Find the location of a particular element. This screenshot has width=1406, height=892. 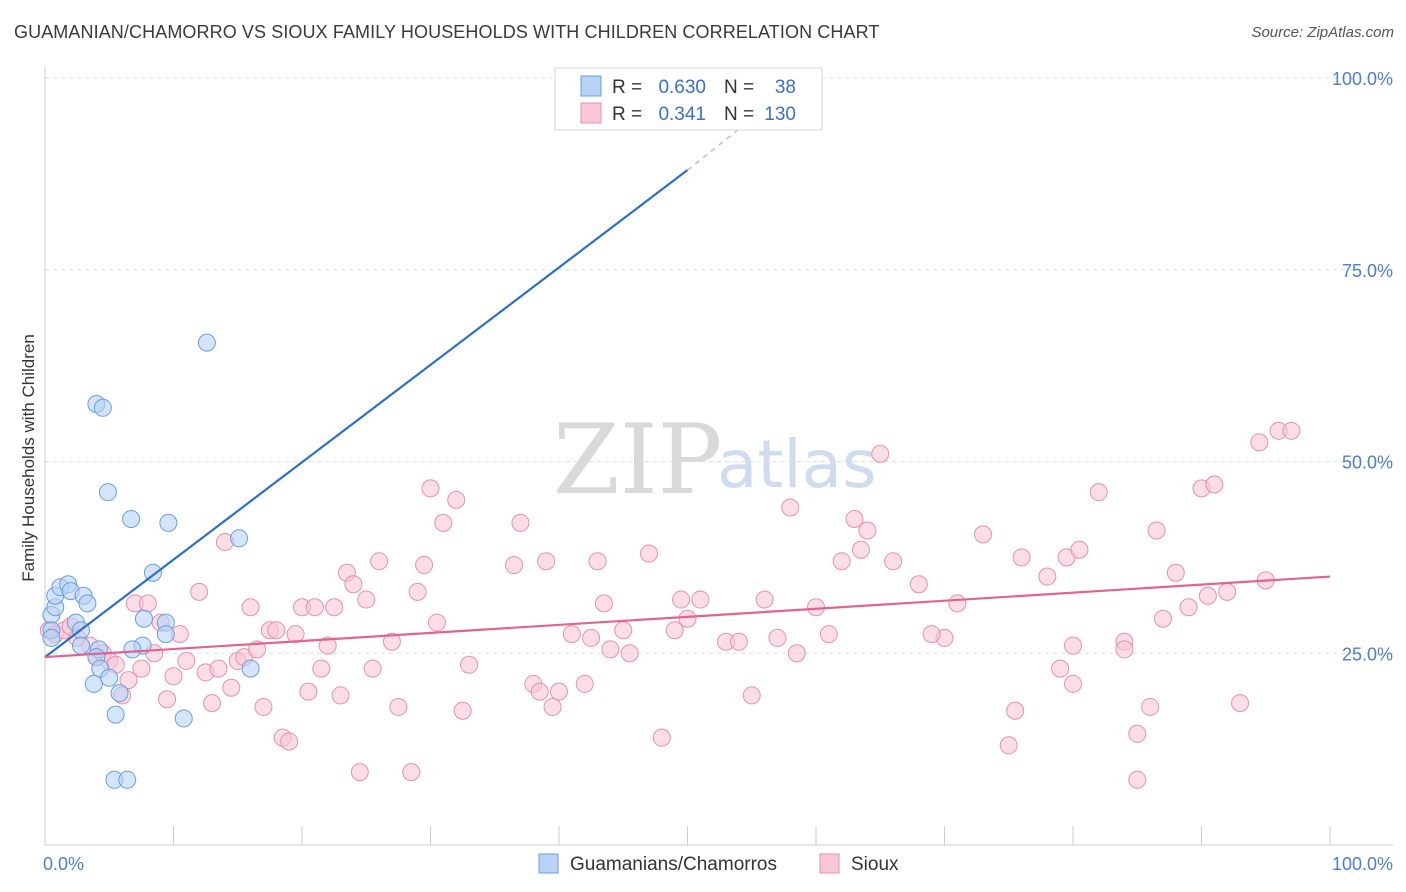

watermark: ZIP atlas is located at coordinates (715, 460).